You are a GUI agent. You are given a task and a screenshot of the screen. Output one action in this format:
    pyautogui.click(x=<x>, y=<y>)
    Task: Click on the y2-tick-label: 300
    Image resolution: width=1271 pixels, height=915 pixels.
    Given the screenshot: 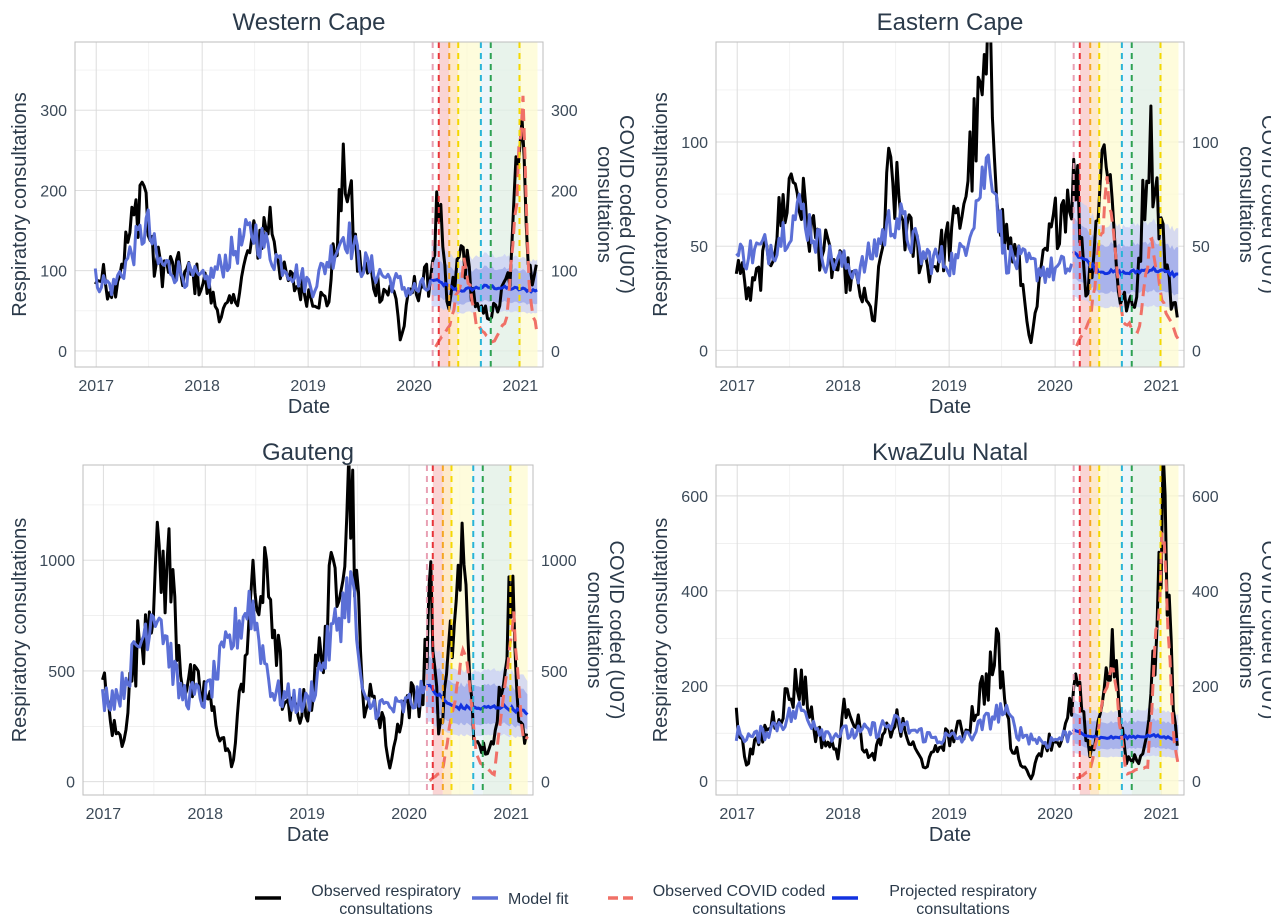 What is the action you would take?
    pyautogui.click(x=564, y=111)
    